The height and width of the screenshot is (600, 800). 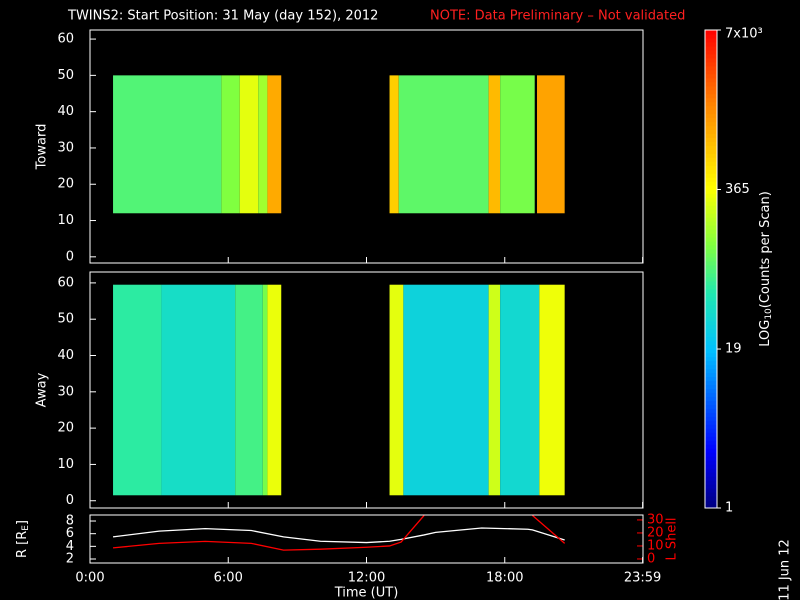 I want to click on colorbar-label-part: 10, so click(x=769, y=314).